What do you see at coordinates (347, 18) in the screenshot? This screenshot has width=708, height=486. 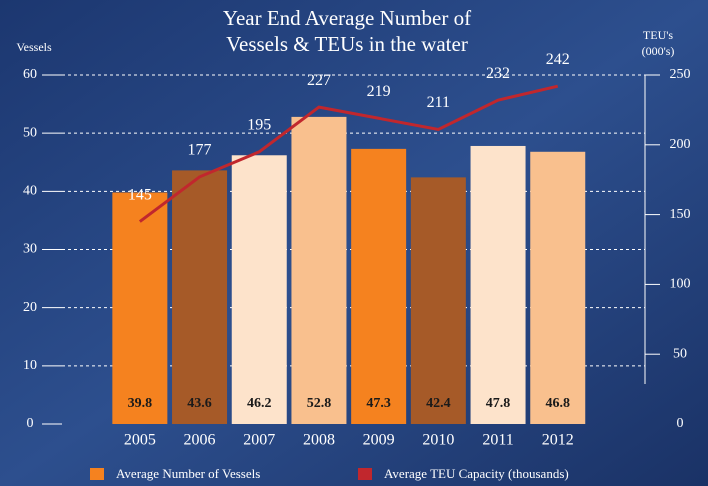 I see `chart-title: Year End Average Number of` at bounding box center [347, 18].